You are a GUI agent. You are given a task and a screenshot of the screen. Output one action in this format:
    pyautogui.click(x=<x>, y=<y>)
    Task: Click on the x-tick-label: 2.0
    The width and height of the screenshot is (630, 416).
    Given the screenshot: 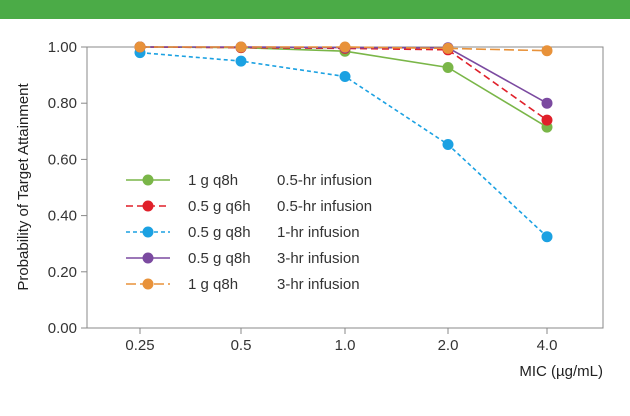 What is the action you would take?
    pyautogui.click(x=448, y=345)
    